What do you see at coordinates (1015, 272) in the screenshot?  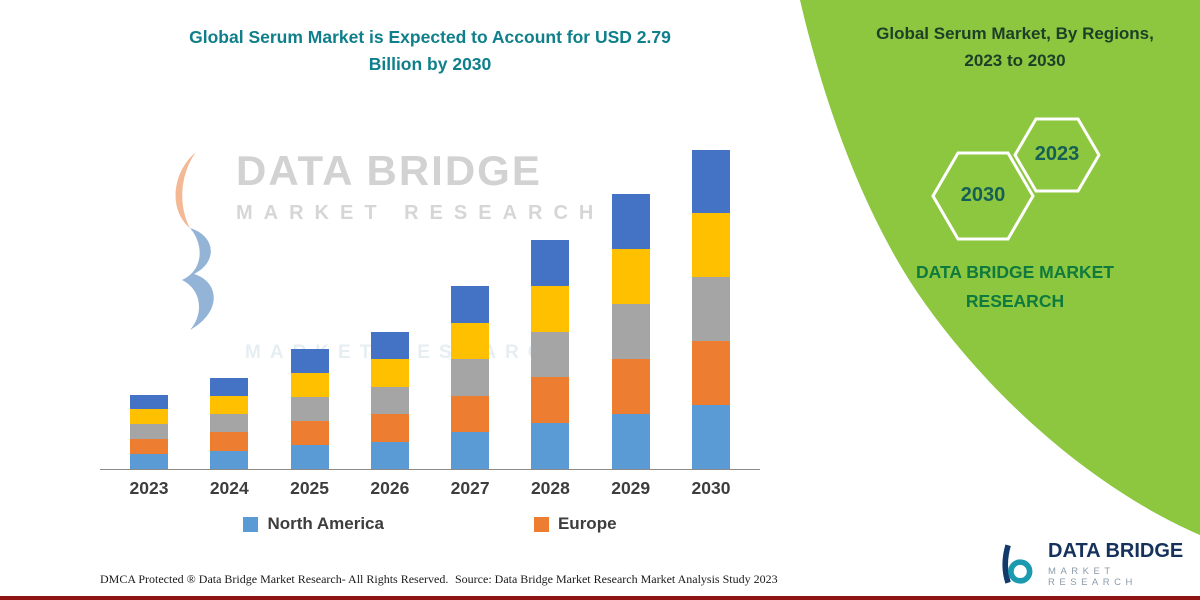 I see `panel-brand-line1: DATA BRIDGE MARKET` at bounding box center [1015, 272].